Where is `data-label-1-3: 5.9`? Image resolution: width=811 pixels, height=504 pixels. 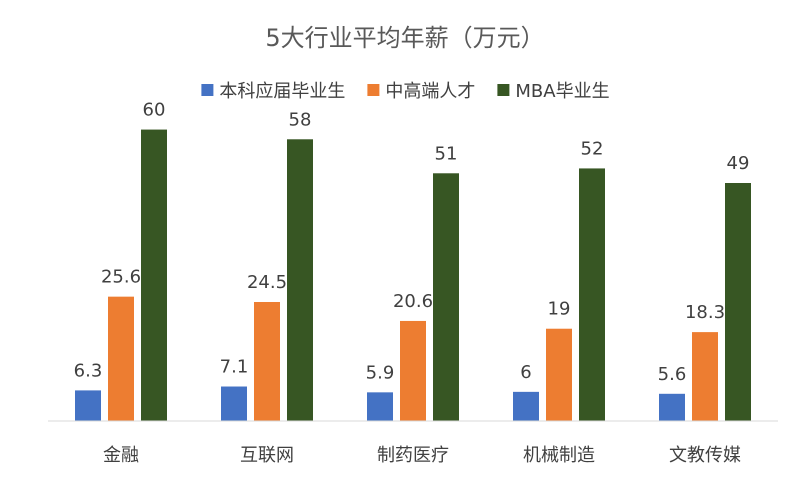 data-label-1-3: 5.9 is located at coordinates (380, 372).